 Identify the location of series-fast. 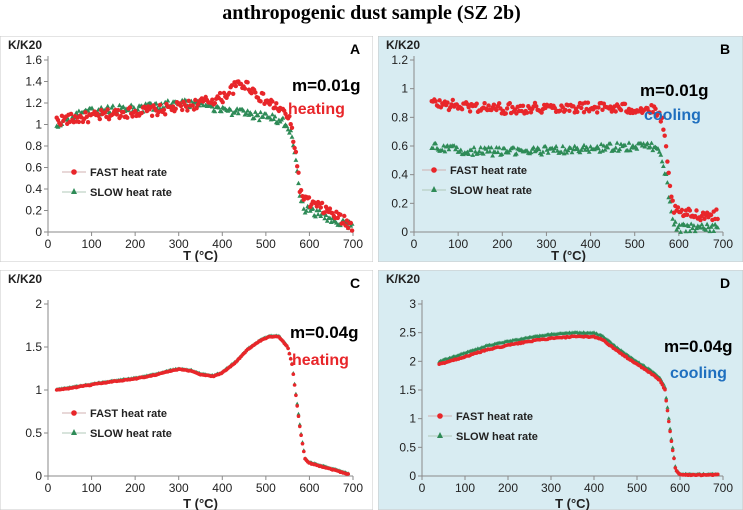
(578, 406).